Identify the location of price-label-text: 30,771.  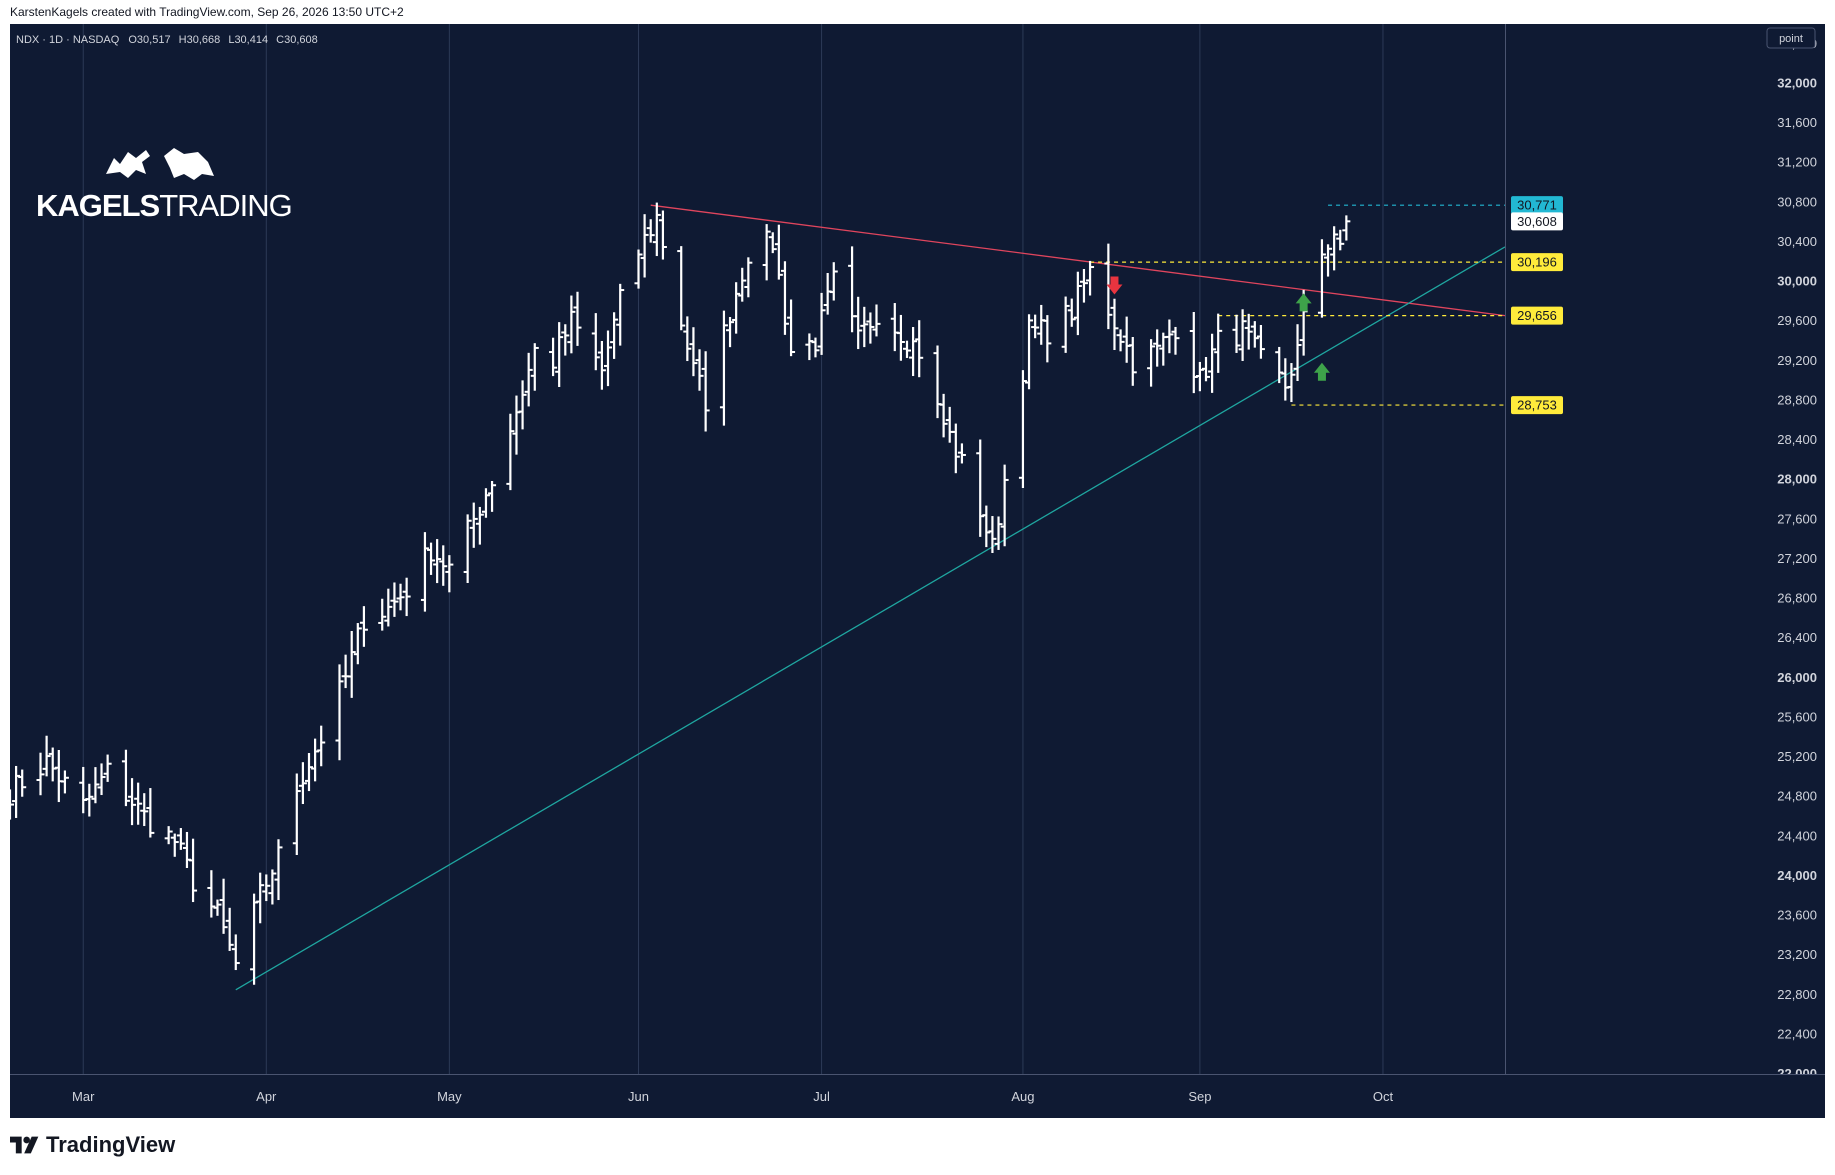
(1537, 205).